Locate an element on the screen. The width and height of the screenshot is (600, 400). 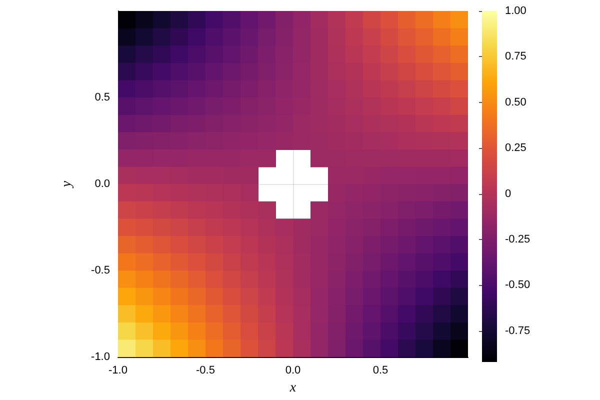
color-bar-label: 0.75 is located at coordinates (515, 56).